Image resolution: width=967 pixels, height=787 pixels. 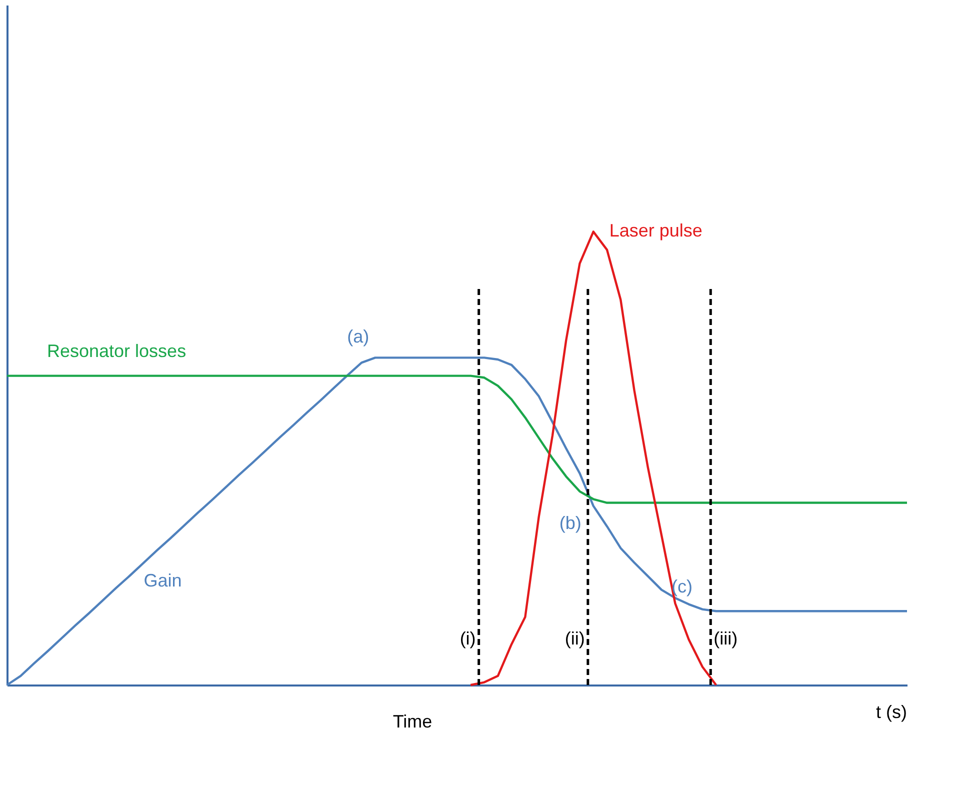 What do you see at coordinates (163, 580) in the screenshot?
I see `series-label: Gain` at bounding box center [163, 580].